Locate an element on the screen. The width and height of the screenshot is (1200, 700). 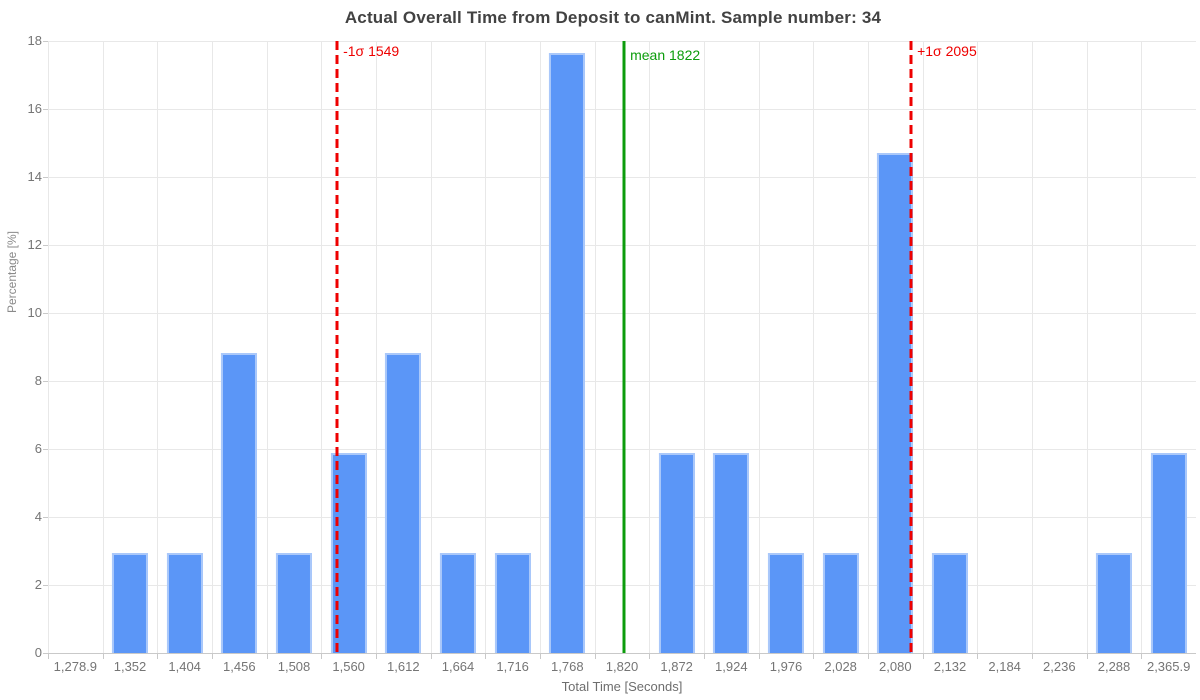
x-tick-label: 1,976 is located at coordinates (786, 666).